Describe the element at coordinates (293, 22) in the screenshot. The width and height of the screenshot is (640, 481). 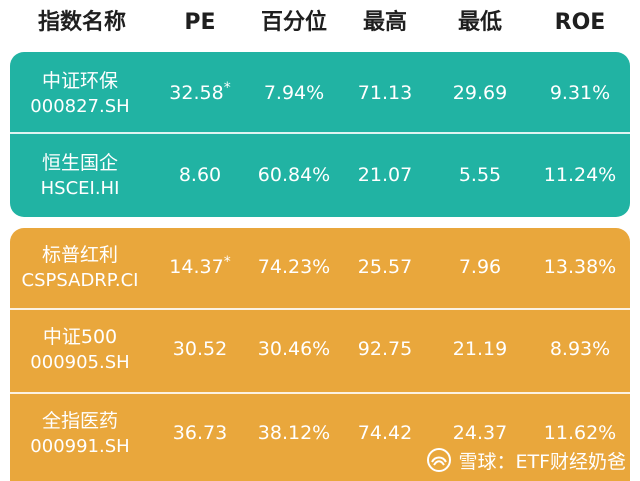
I see `header-percentile: 百分位` at that location.